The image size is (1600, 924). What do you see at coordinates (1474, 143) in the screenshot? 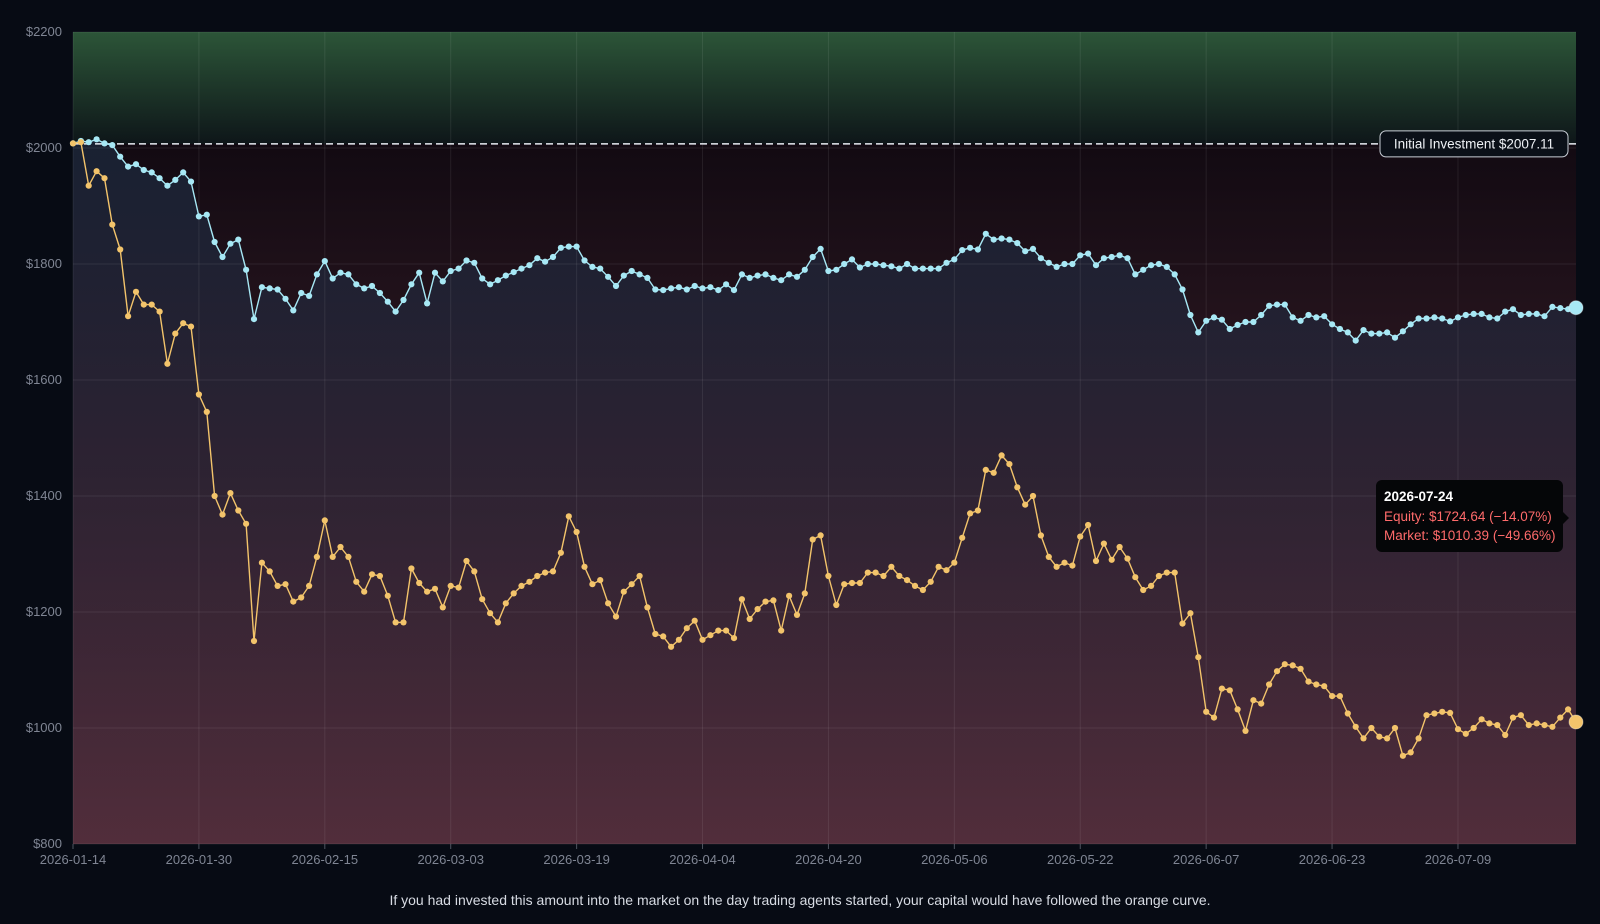
I see `initial-investment-label: Initial Investment $2007.11` at bounding box center [1474, 143].